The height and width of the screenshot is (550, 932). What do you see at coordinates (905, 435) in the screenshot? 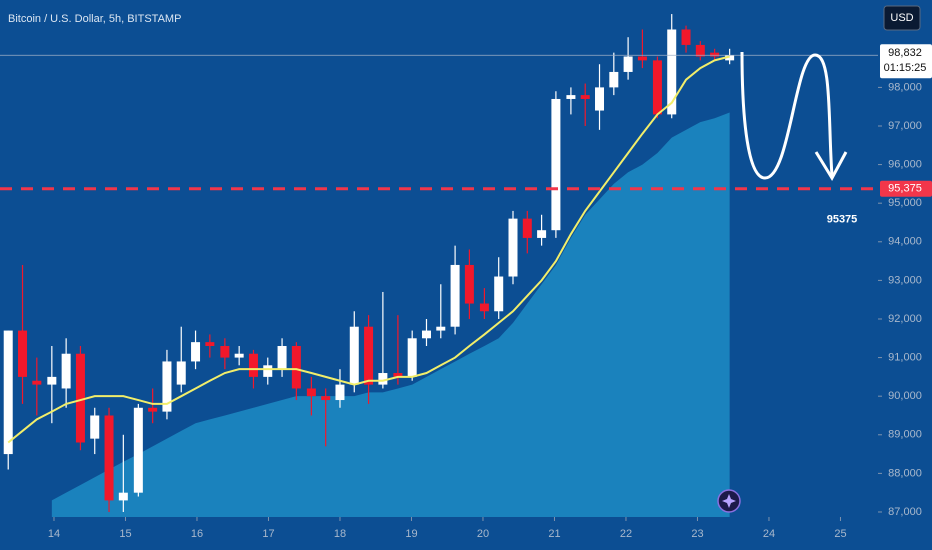
I see `y-tick-label: 89,000` at bounding box center [905, 435].